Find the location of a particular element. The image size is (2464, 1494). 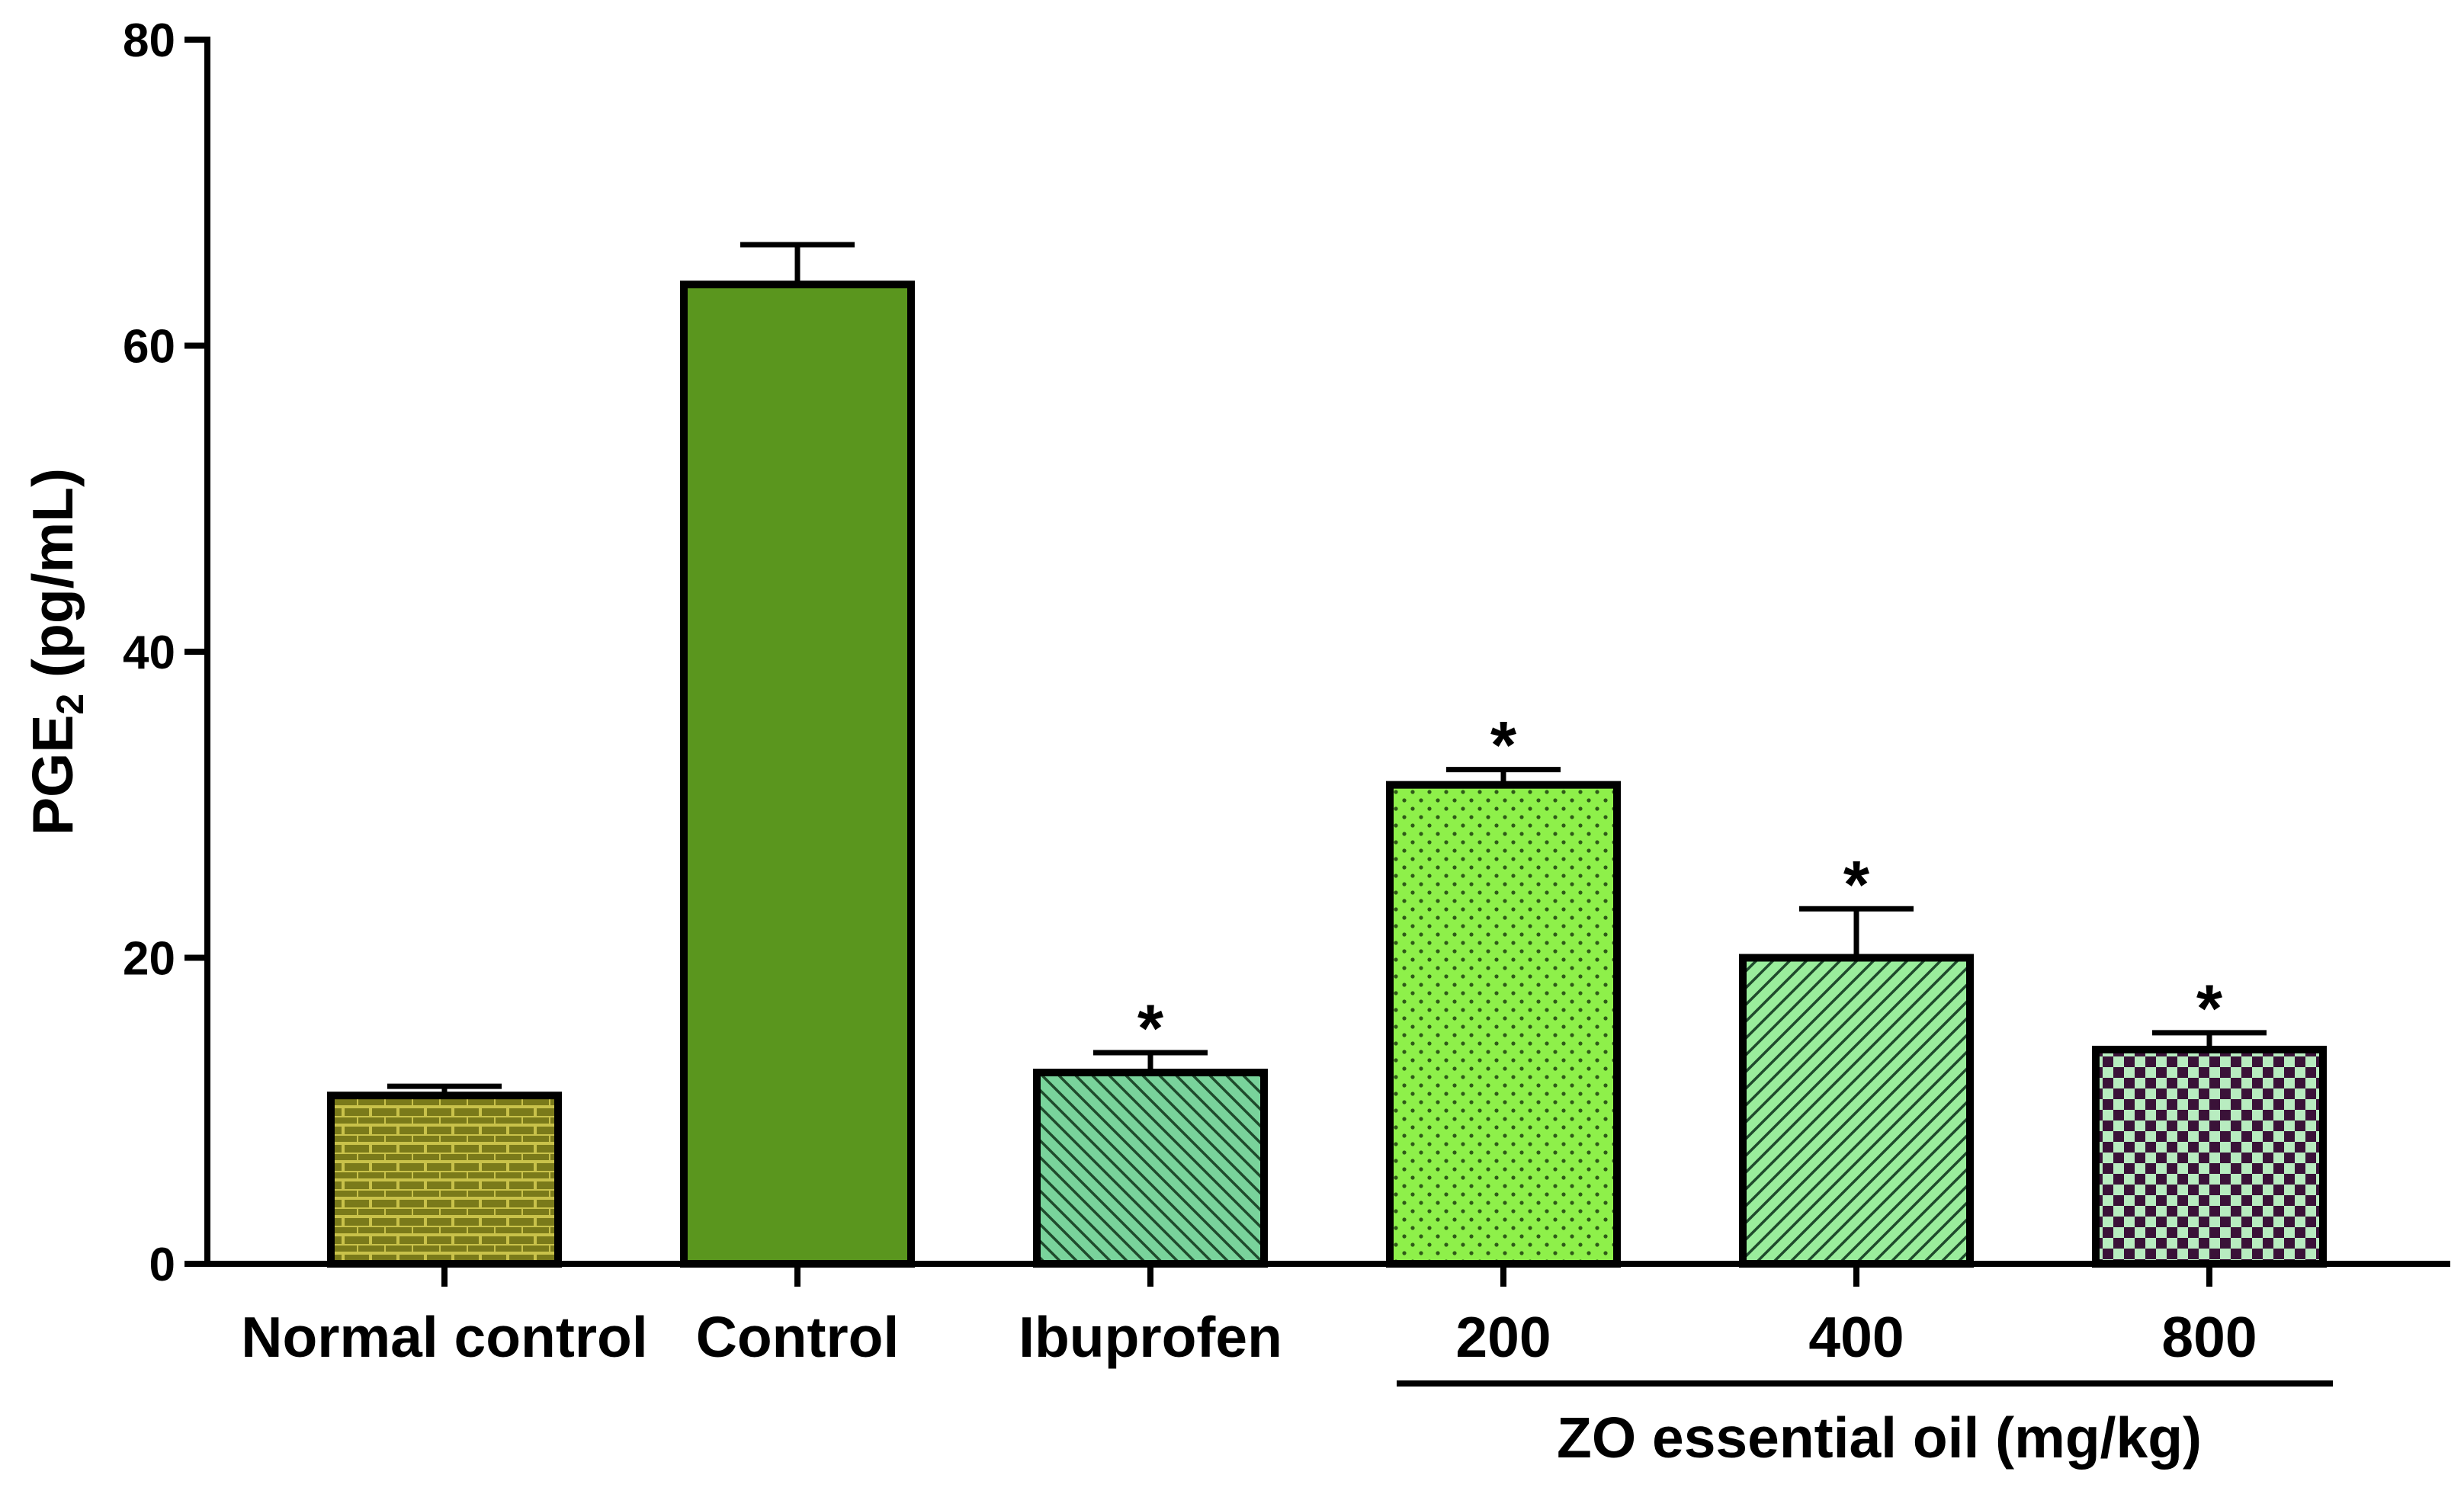

y-tick-label: 40 is located at coordinates (149, 653).